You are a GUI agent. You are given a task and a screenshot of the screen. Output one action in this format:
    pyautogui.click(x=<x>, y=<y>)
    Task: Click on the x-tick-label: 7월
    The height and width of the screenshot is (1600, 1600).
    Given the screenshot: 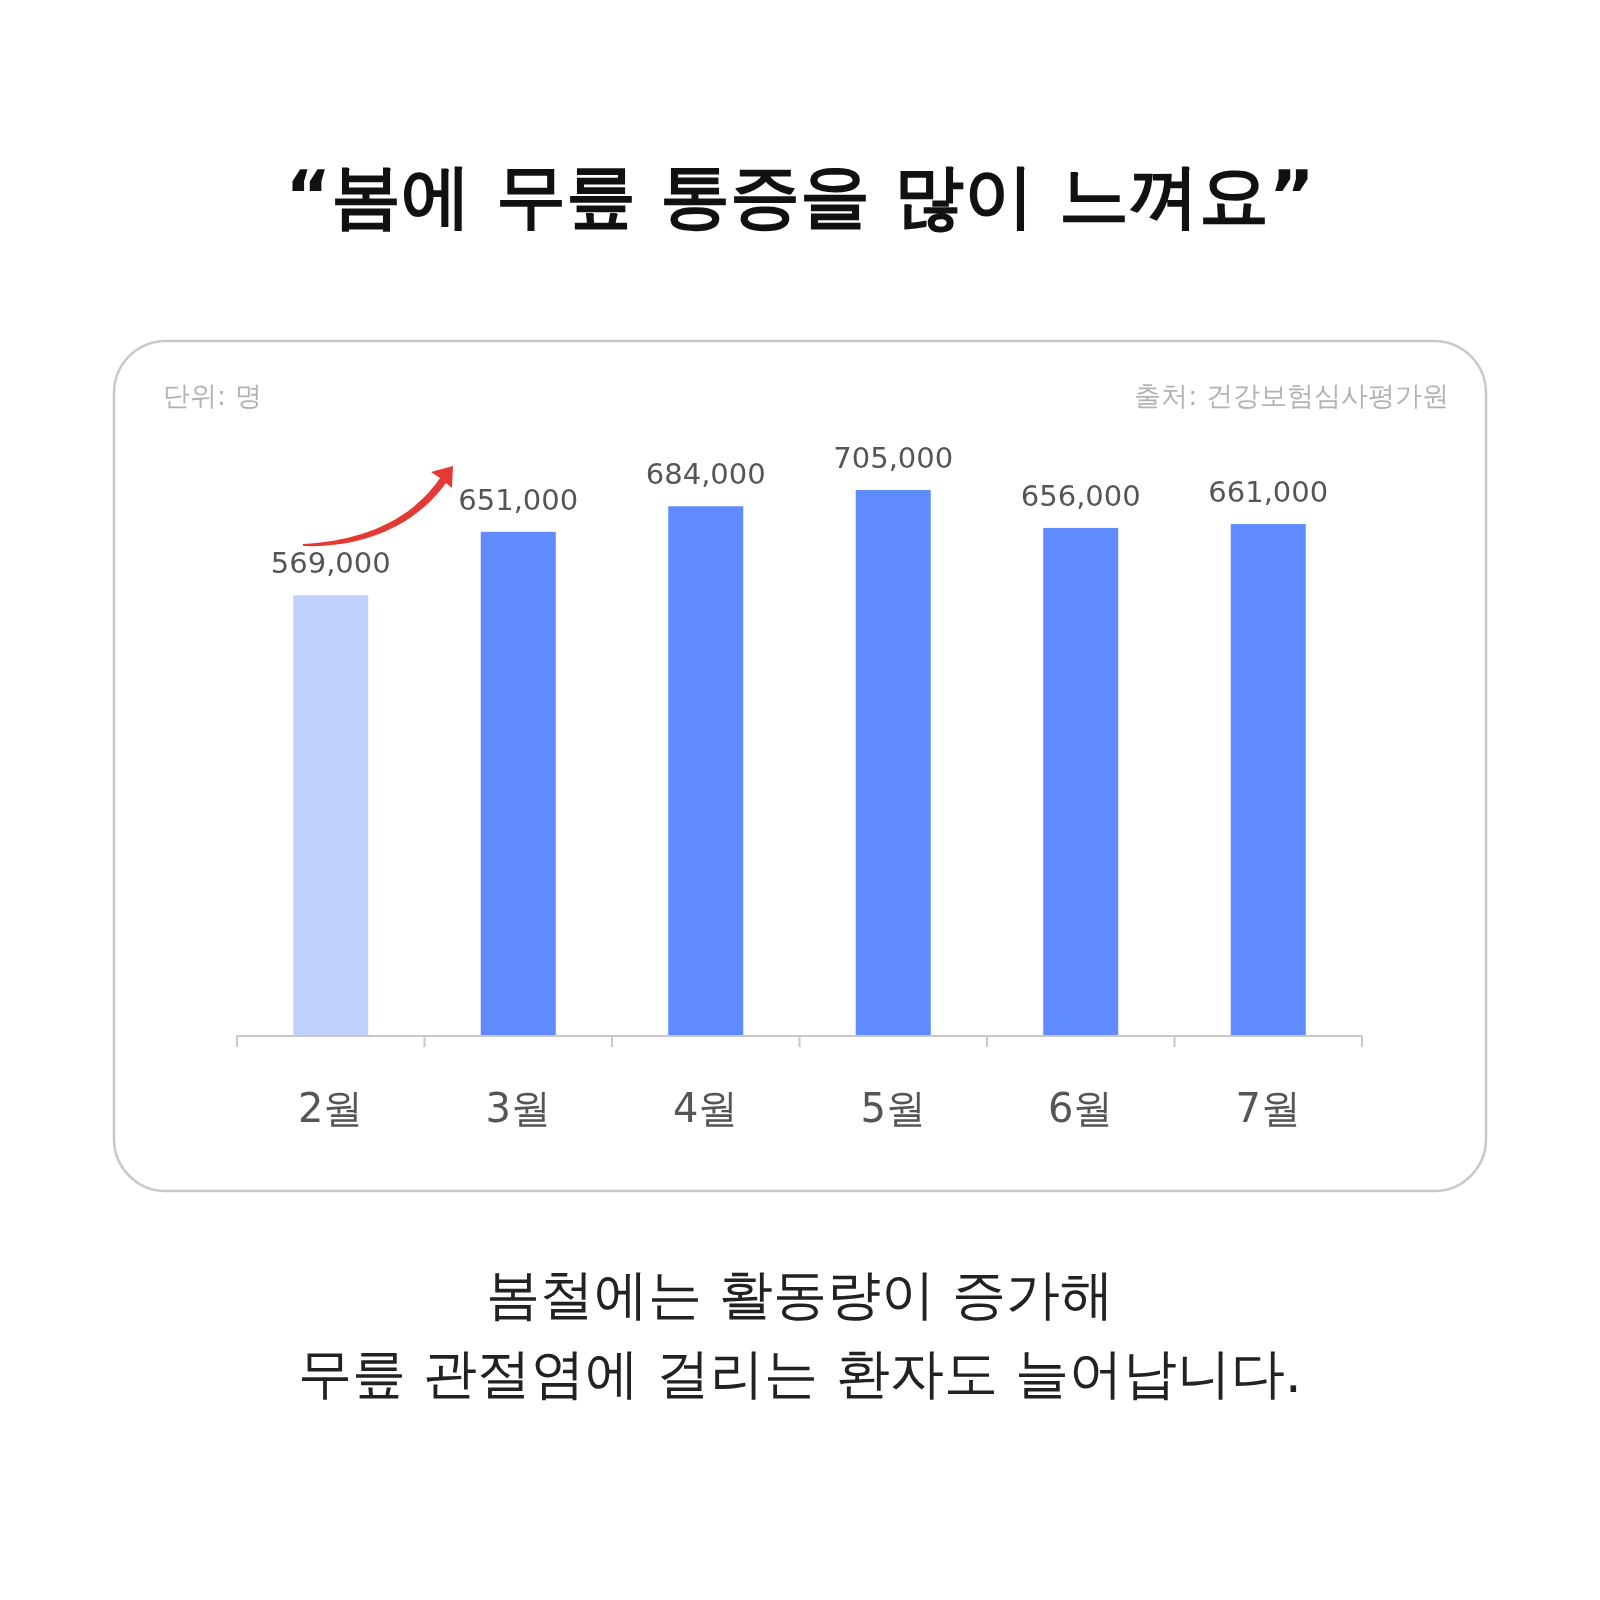 What is the action you would take?
    pyautogui.click(x=1268, y=1108)
    